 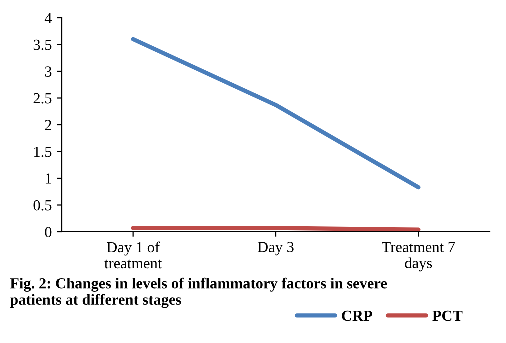 What do you see at coordinates (48, 71) in the screenshot?
I see `y-tick-label: 3` at bounding box center [48, 71].